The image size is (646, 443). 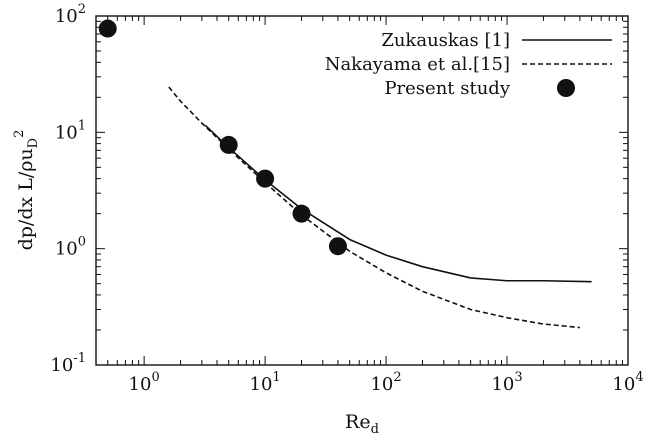 I want to click on x-tick-label-exponent: 4, so click(x=639, y=377).